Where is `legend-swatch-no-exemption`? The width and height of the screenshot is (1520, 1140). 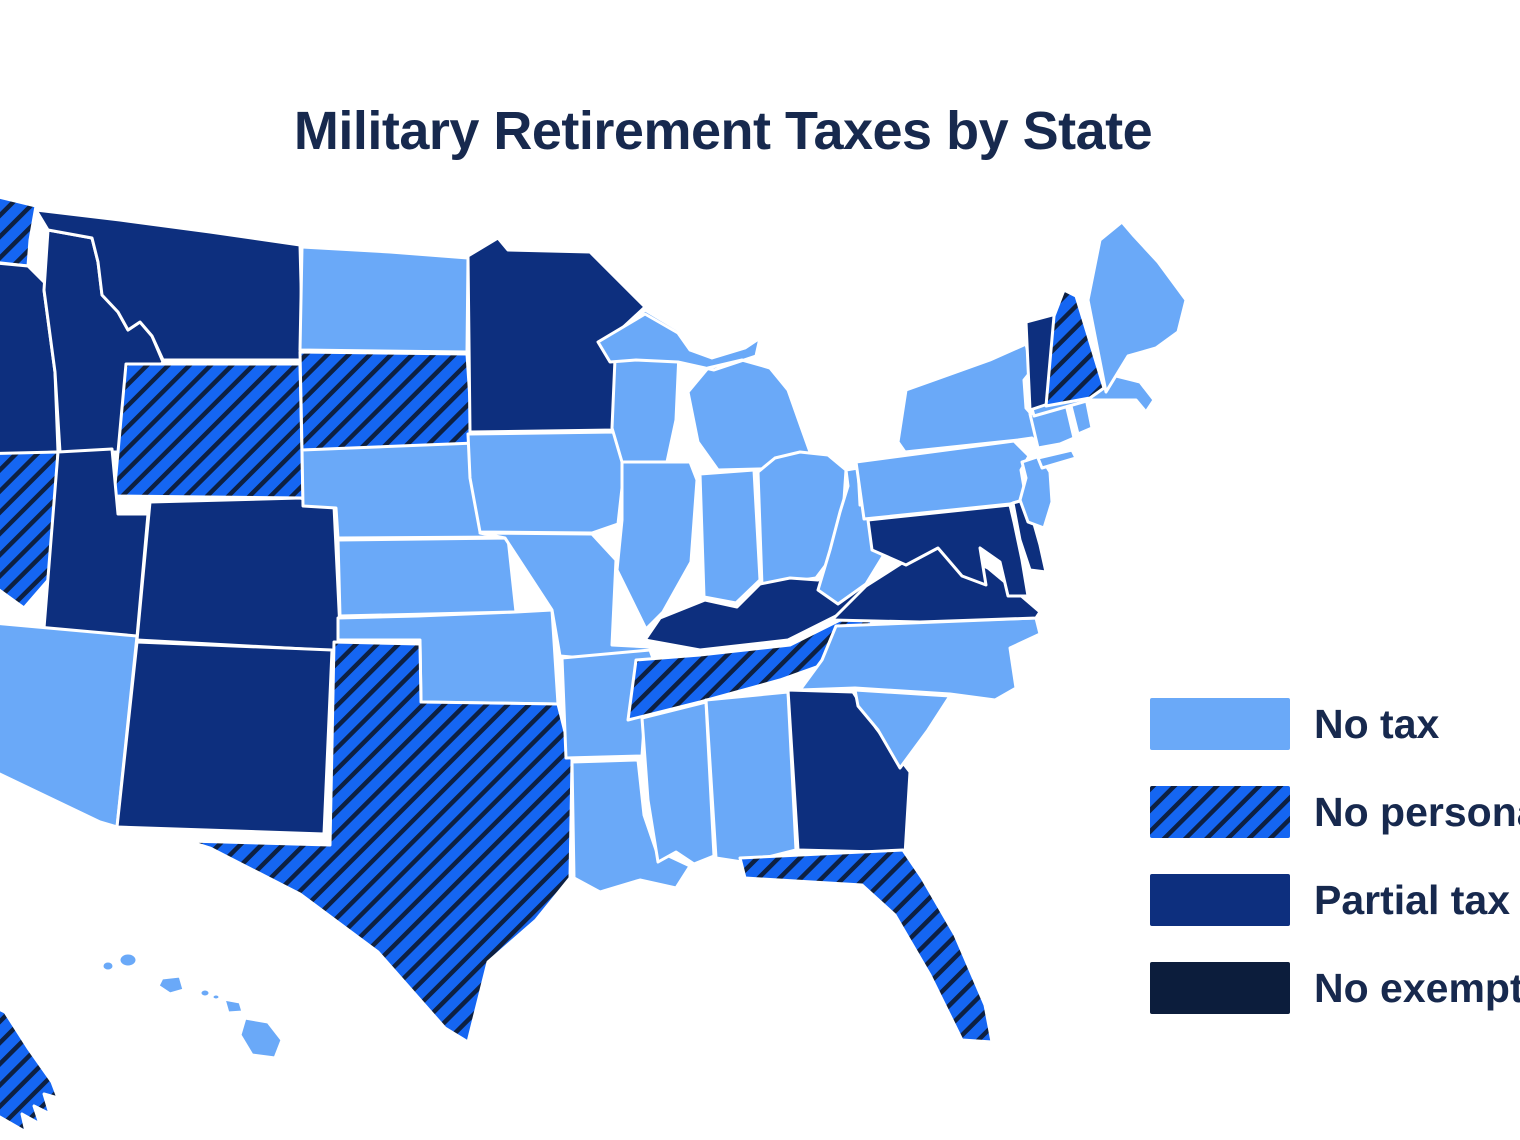 legend-swatch-no-exemption is located at coordinates (1220, 988).